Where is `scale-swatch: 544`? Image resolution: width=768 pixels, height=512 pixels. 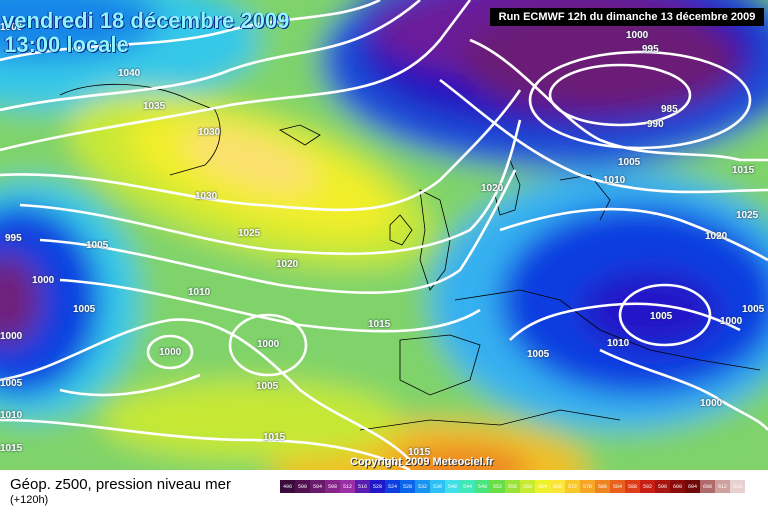
scale-swatch: 544 is located at coordinates (467, 486).